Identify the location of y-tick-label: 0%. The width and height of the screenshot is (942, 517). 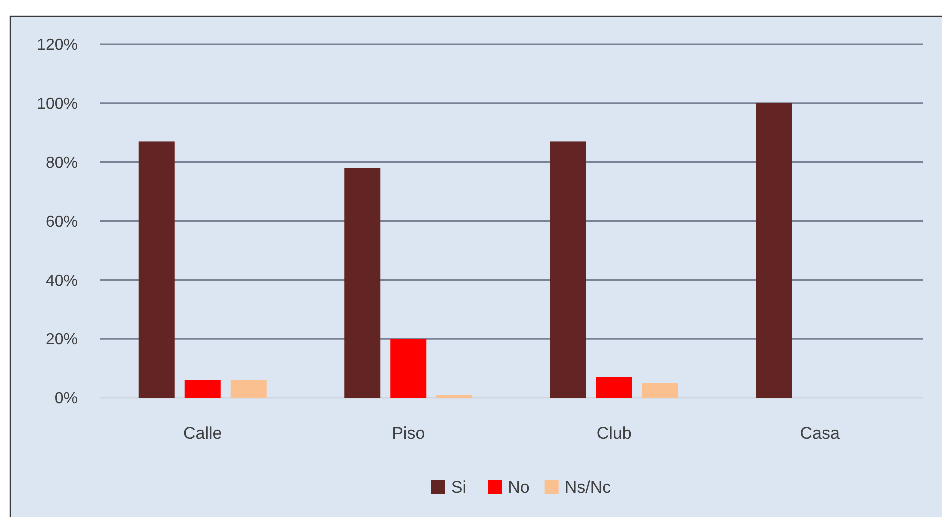
(66, 399).